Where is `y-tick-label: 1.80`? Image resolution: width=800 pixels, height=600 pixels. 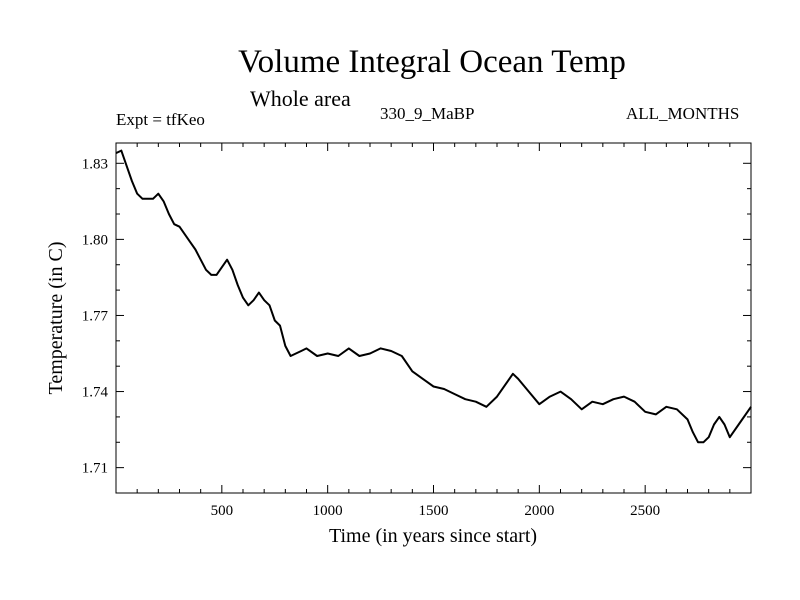
y-tick-label: 1.80 is located at coordinates (95, 240).